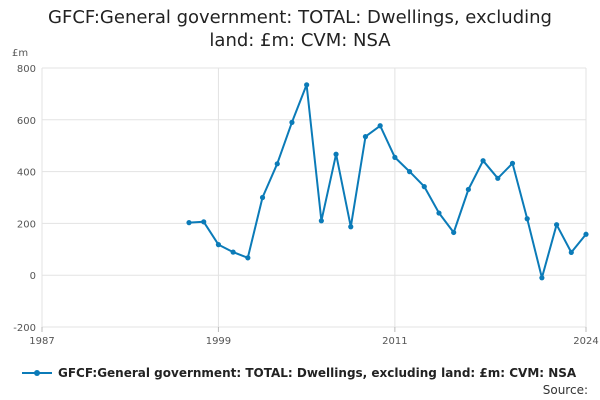  Describe the element at coordinates (300, 40) in the screenshot. I see `chart-title-line-2: land: £m: CVM: NSA` at that location.